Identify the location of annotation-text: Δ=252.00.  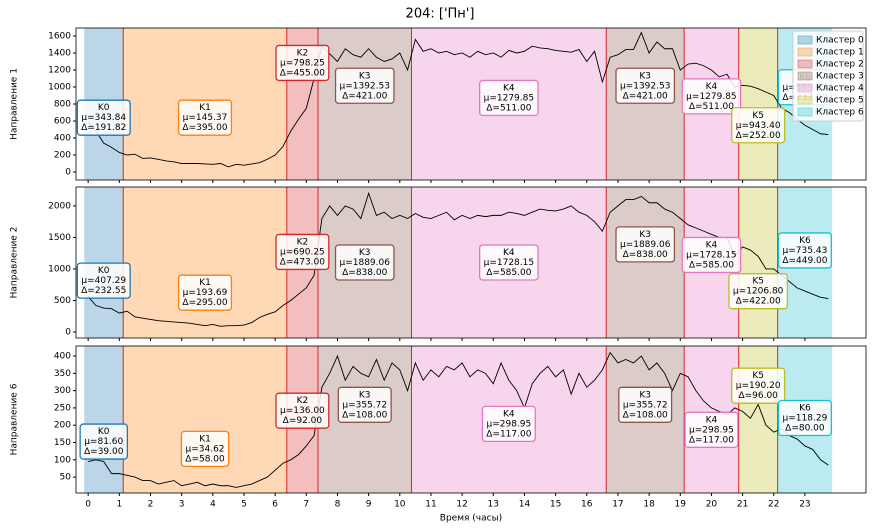
(758, 136).